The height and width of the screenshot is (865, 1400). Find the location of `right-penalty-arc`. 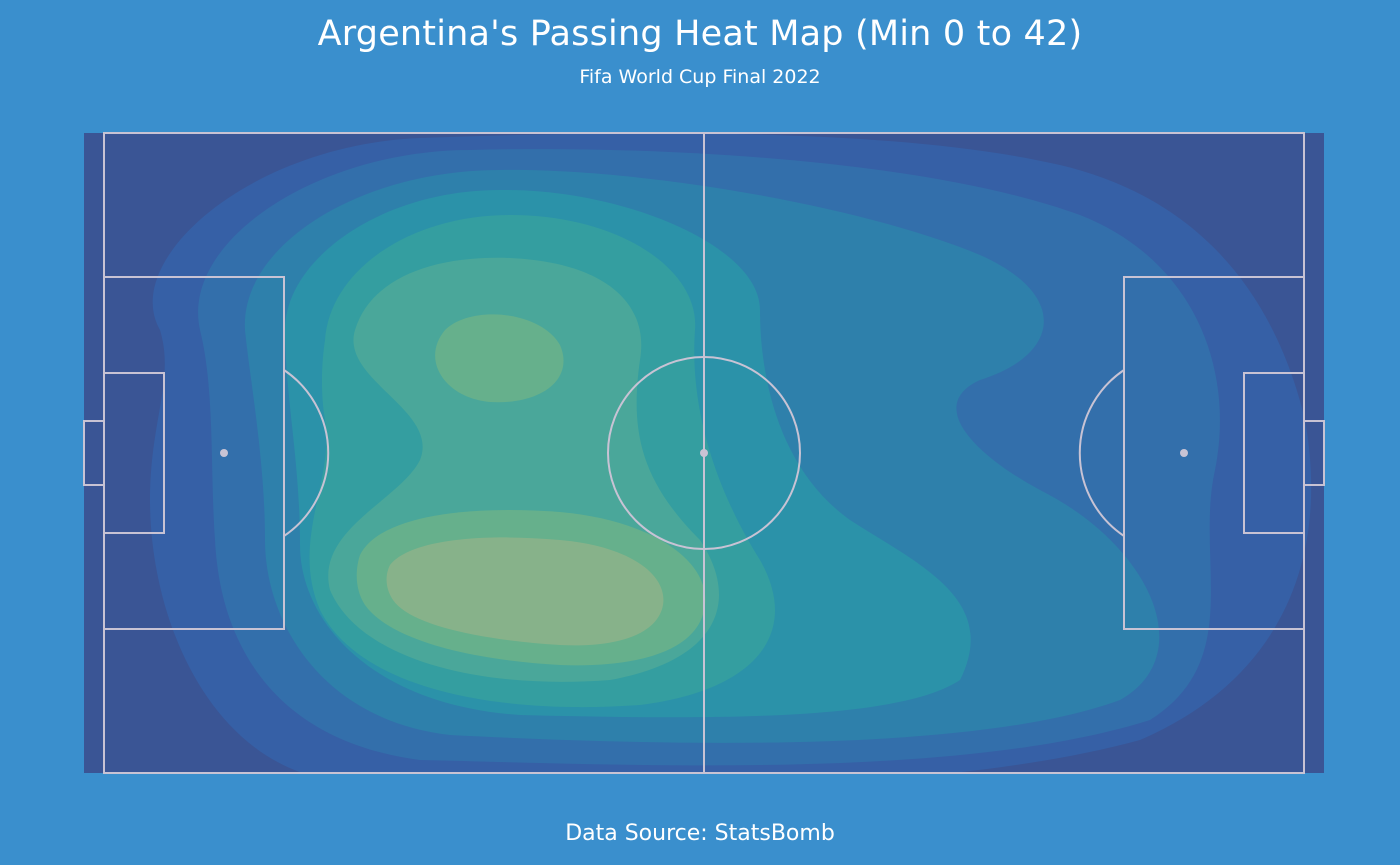

right-penalty-arc is located at coordinates (1101, 453).